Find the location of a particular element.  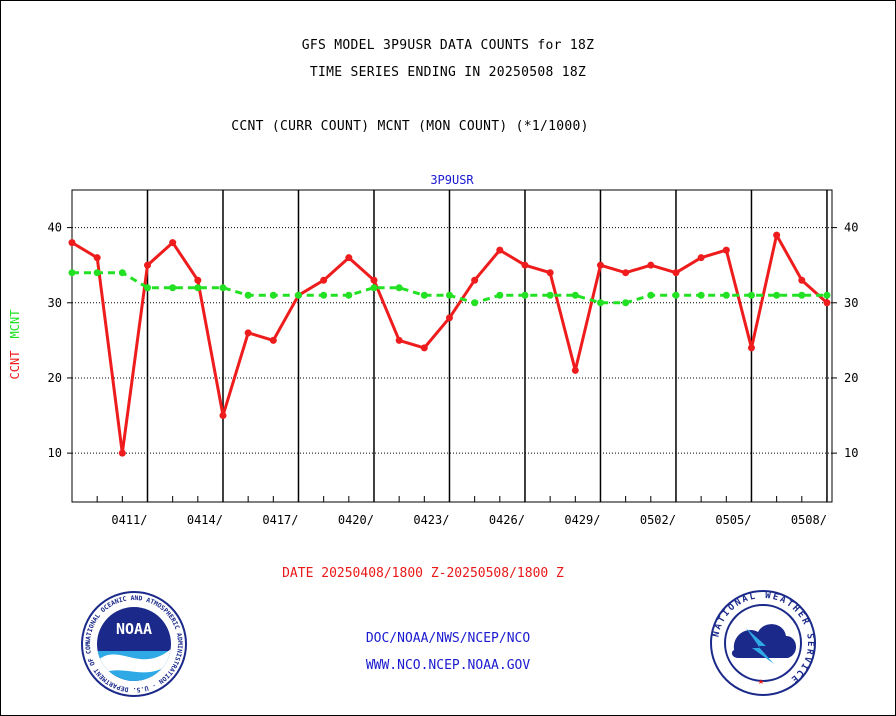

x-tick-label: 0411/ is located at coordinates (129, 520).